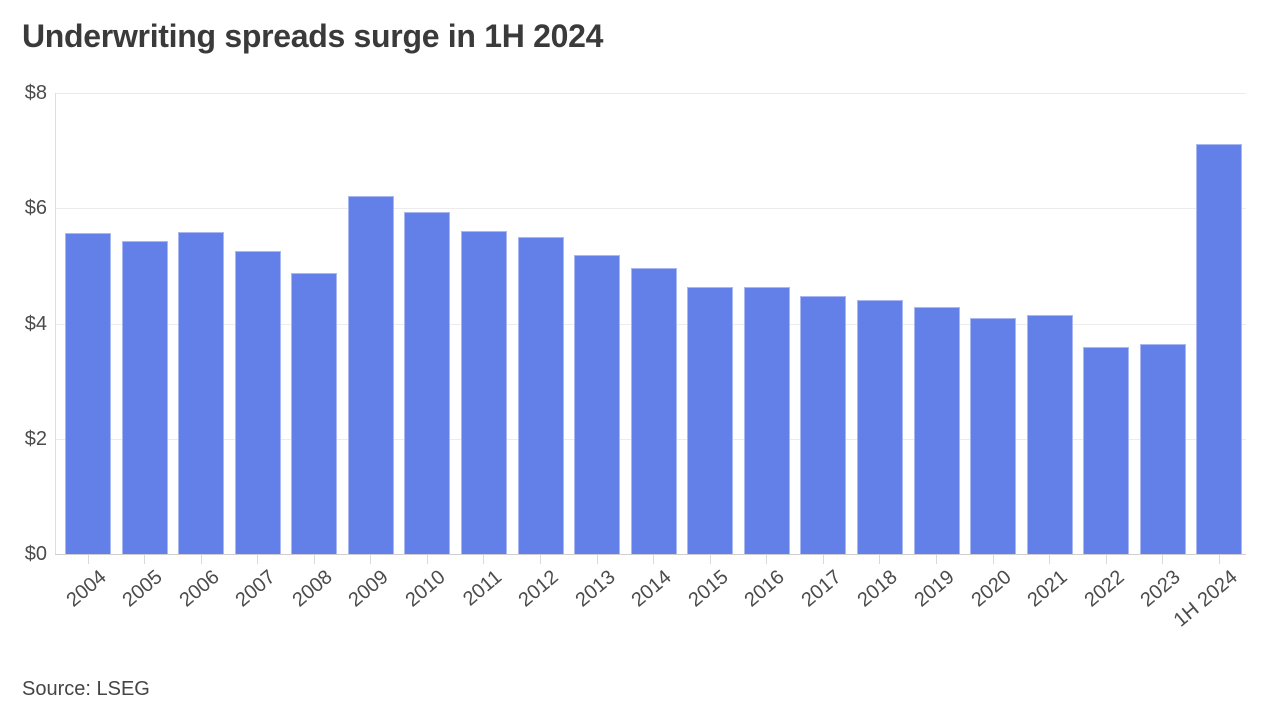  I want to click on x-tick-label: 2020, so click(991, 589).